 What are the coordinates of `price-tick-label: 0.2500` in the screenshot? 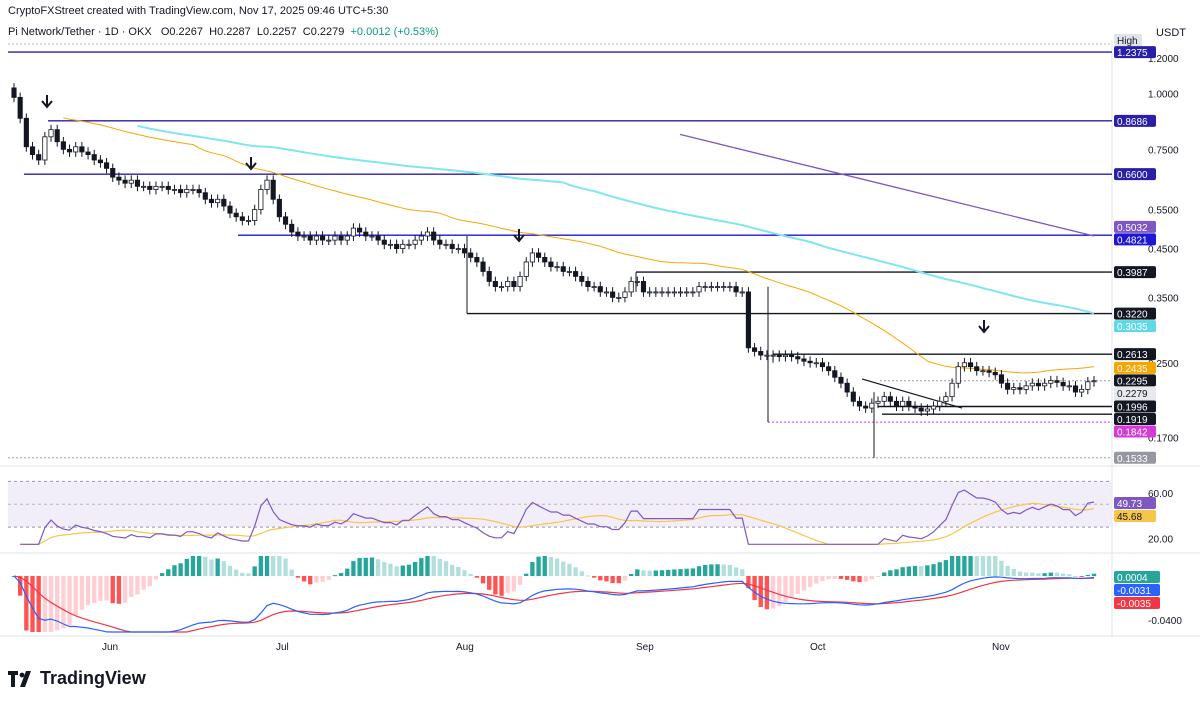 It's located at (1163, 364).